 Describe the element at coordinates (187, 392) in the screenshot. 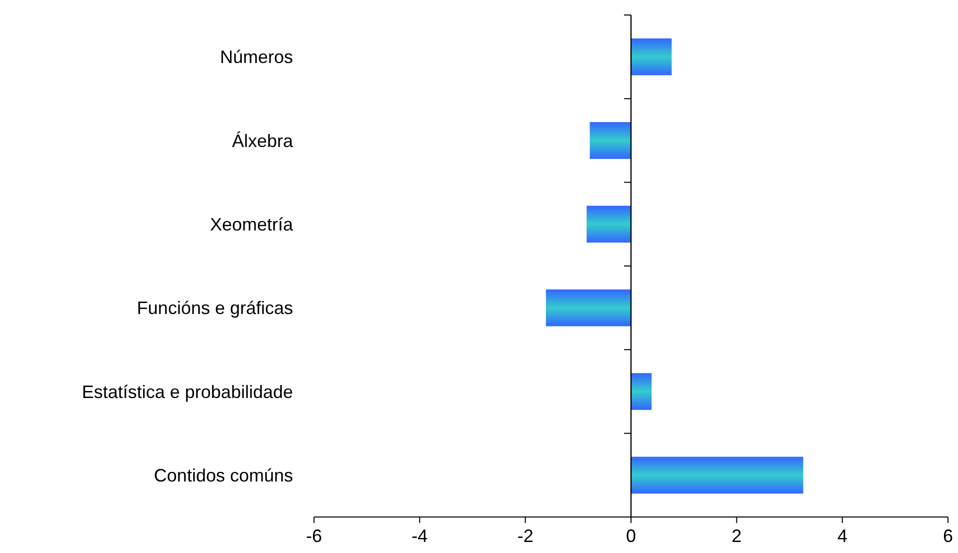

I see `y-tick-label: Estatística e probabilidade` at that location.